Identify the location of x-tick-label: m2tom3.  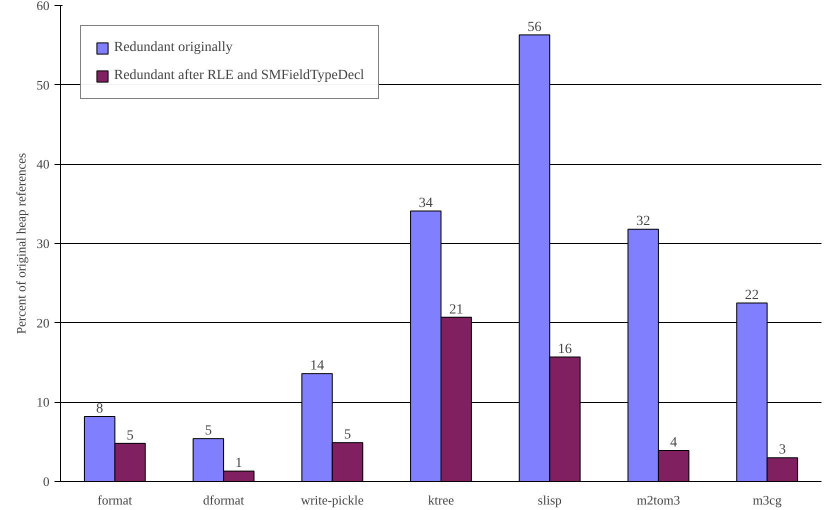
(658, 500).